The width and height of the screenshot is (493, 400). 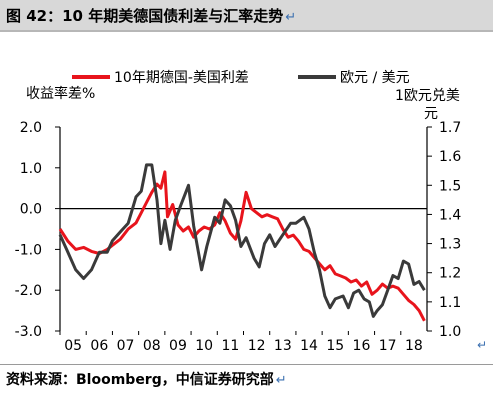 I want to click on source-divider, so click(x=246, y=364).